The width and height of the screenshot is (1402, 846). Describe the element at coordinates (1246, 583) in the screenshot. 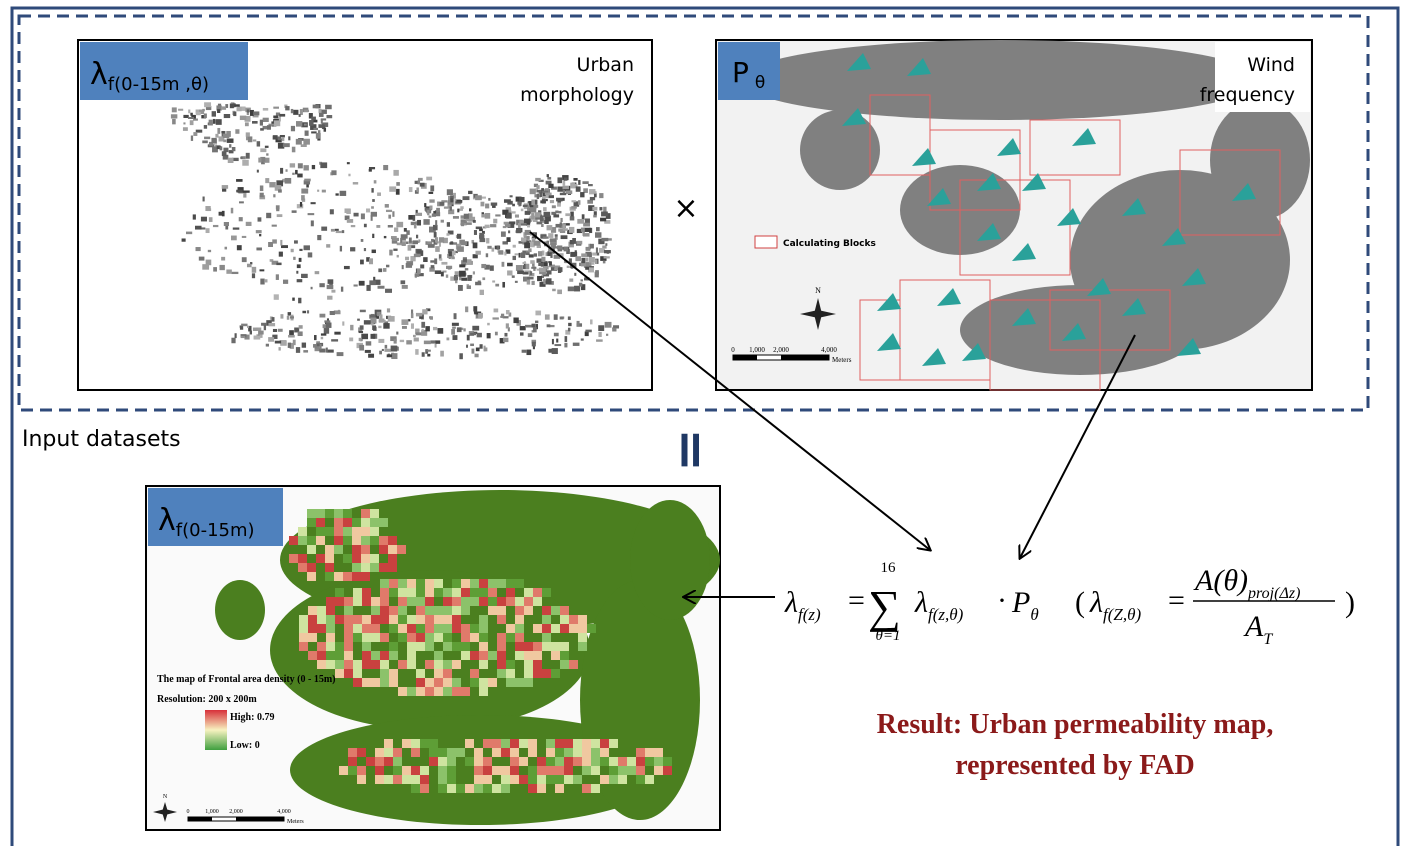

I see `numerator: A(θ)proj(Δz)` at that location.